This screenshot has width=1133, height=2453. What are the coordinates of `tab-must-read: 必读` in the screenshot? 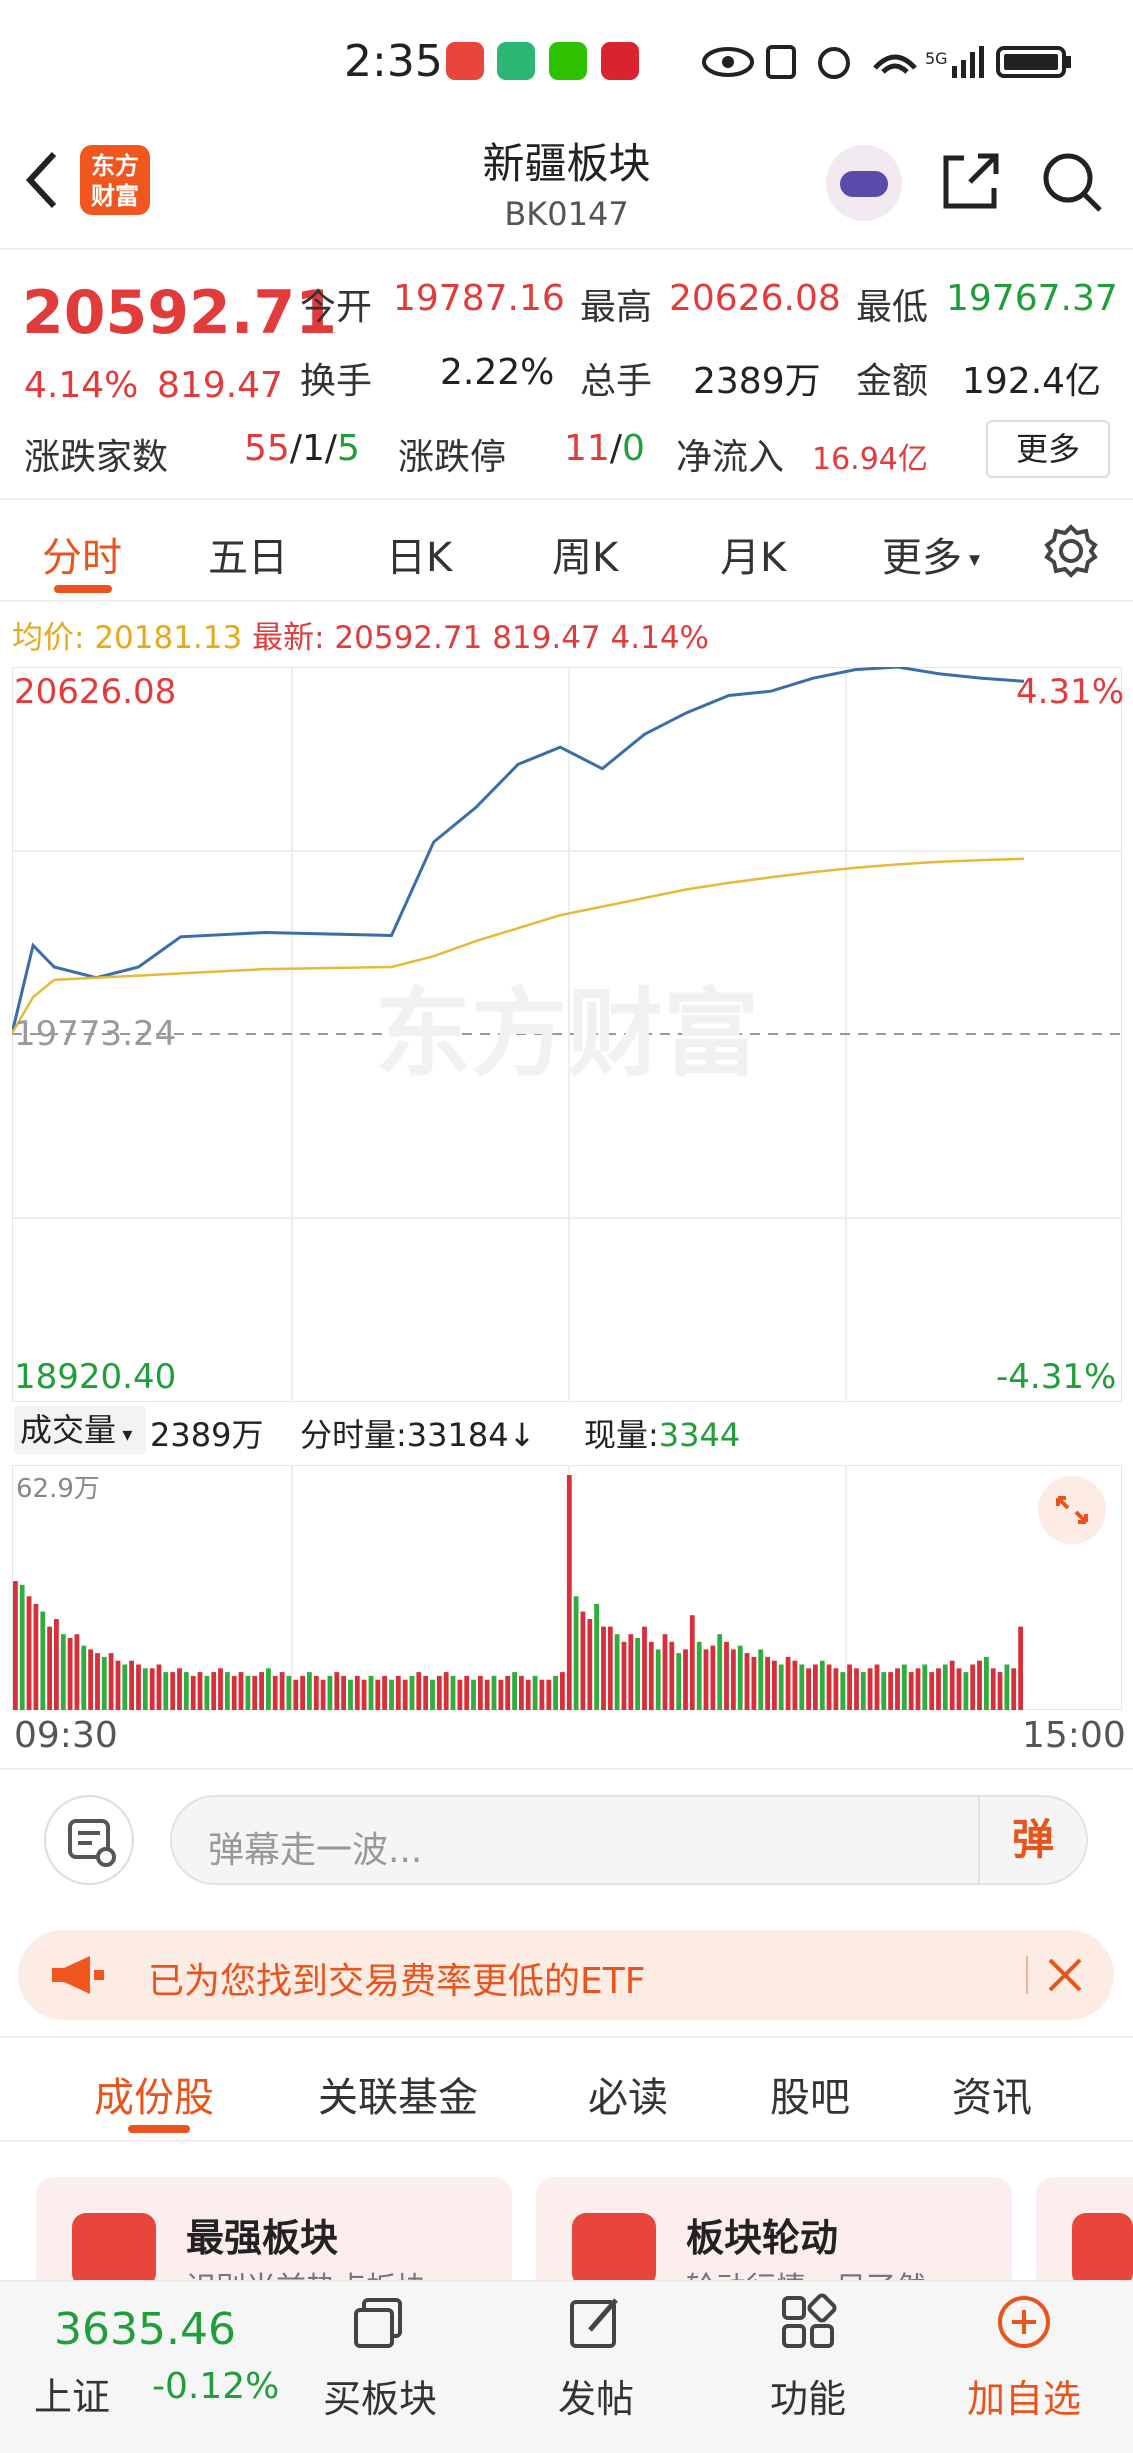 It's located at (628, 2098).